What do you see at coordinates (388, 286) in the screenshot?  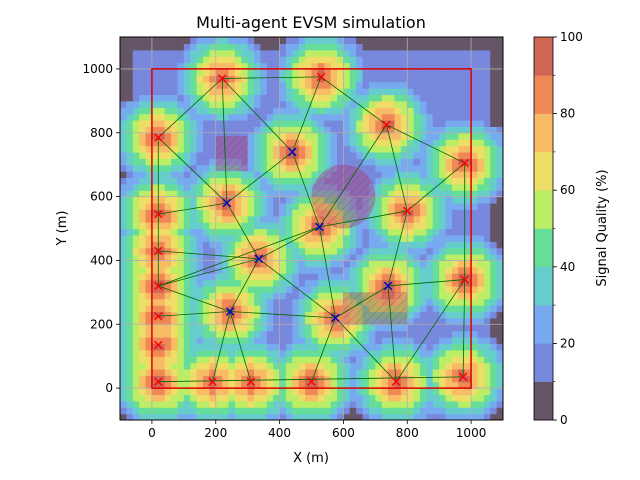 I see `agent-marker` at bounding box center [388, 286].